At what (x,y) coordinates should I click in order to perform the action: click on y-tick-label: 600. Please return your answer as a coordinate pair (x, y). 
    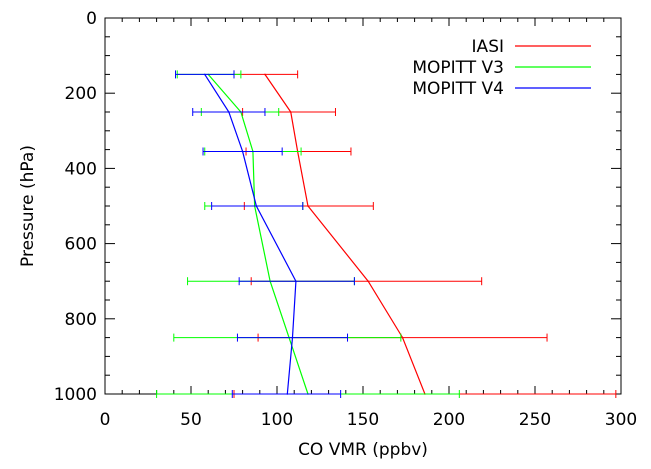
    Looking at the image, I should click on (81, 245).